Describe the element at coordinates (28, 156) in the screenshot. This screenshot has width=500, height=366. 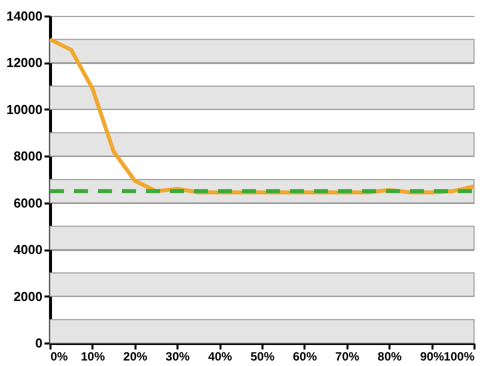
I see `y-tick-label: 8000` at that location.